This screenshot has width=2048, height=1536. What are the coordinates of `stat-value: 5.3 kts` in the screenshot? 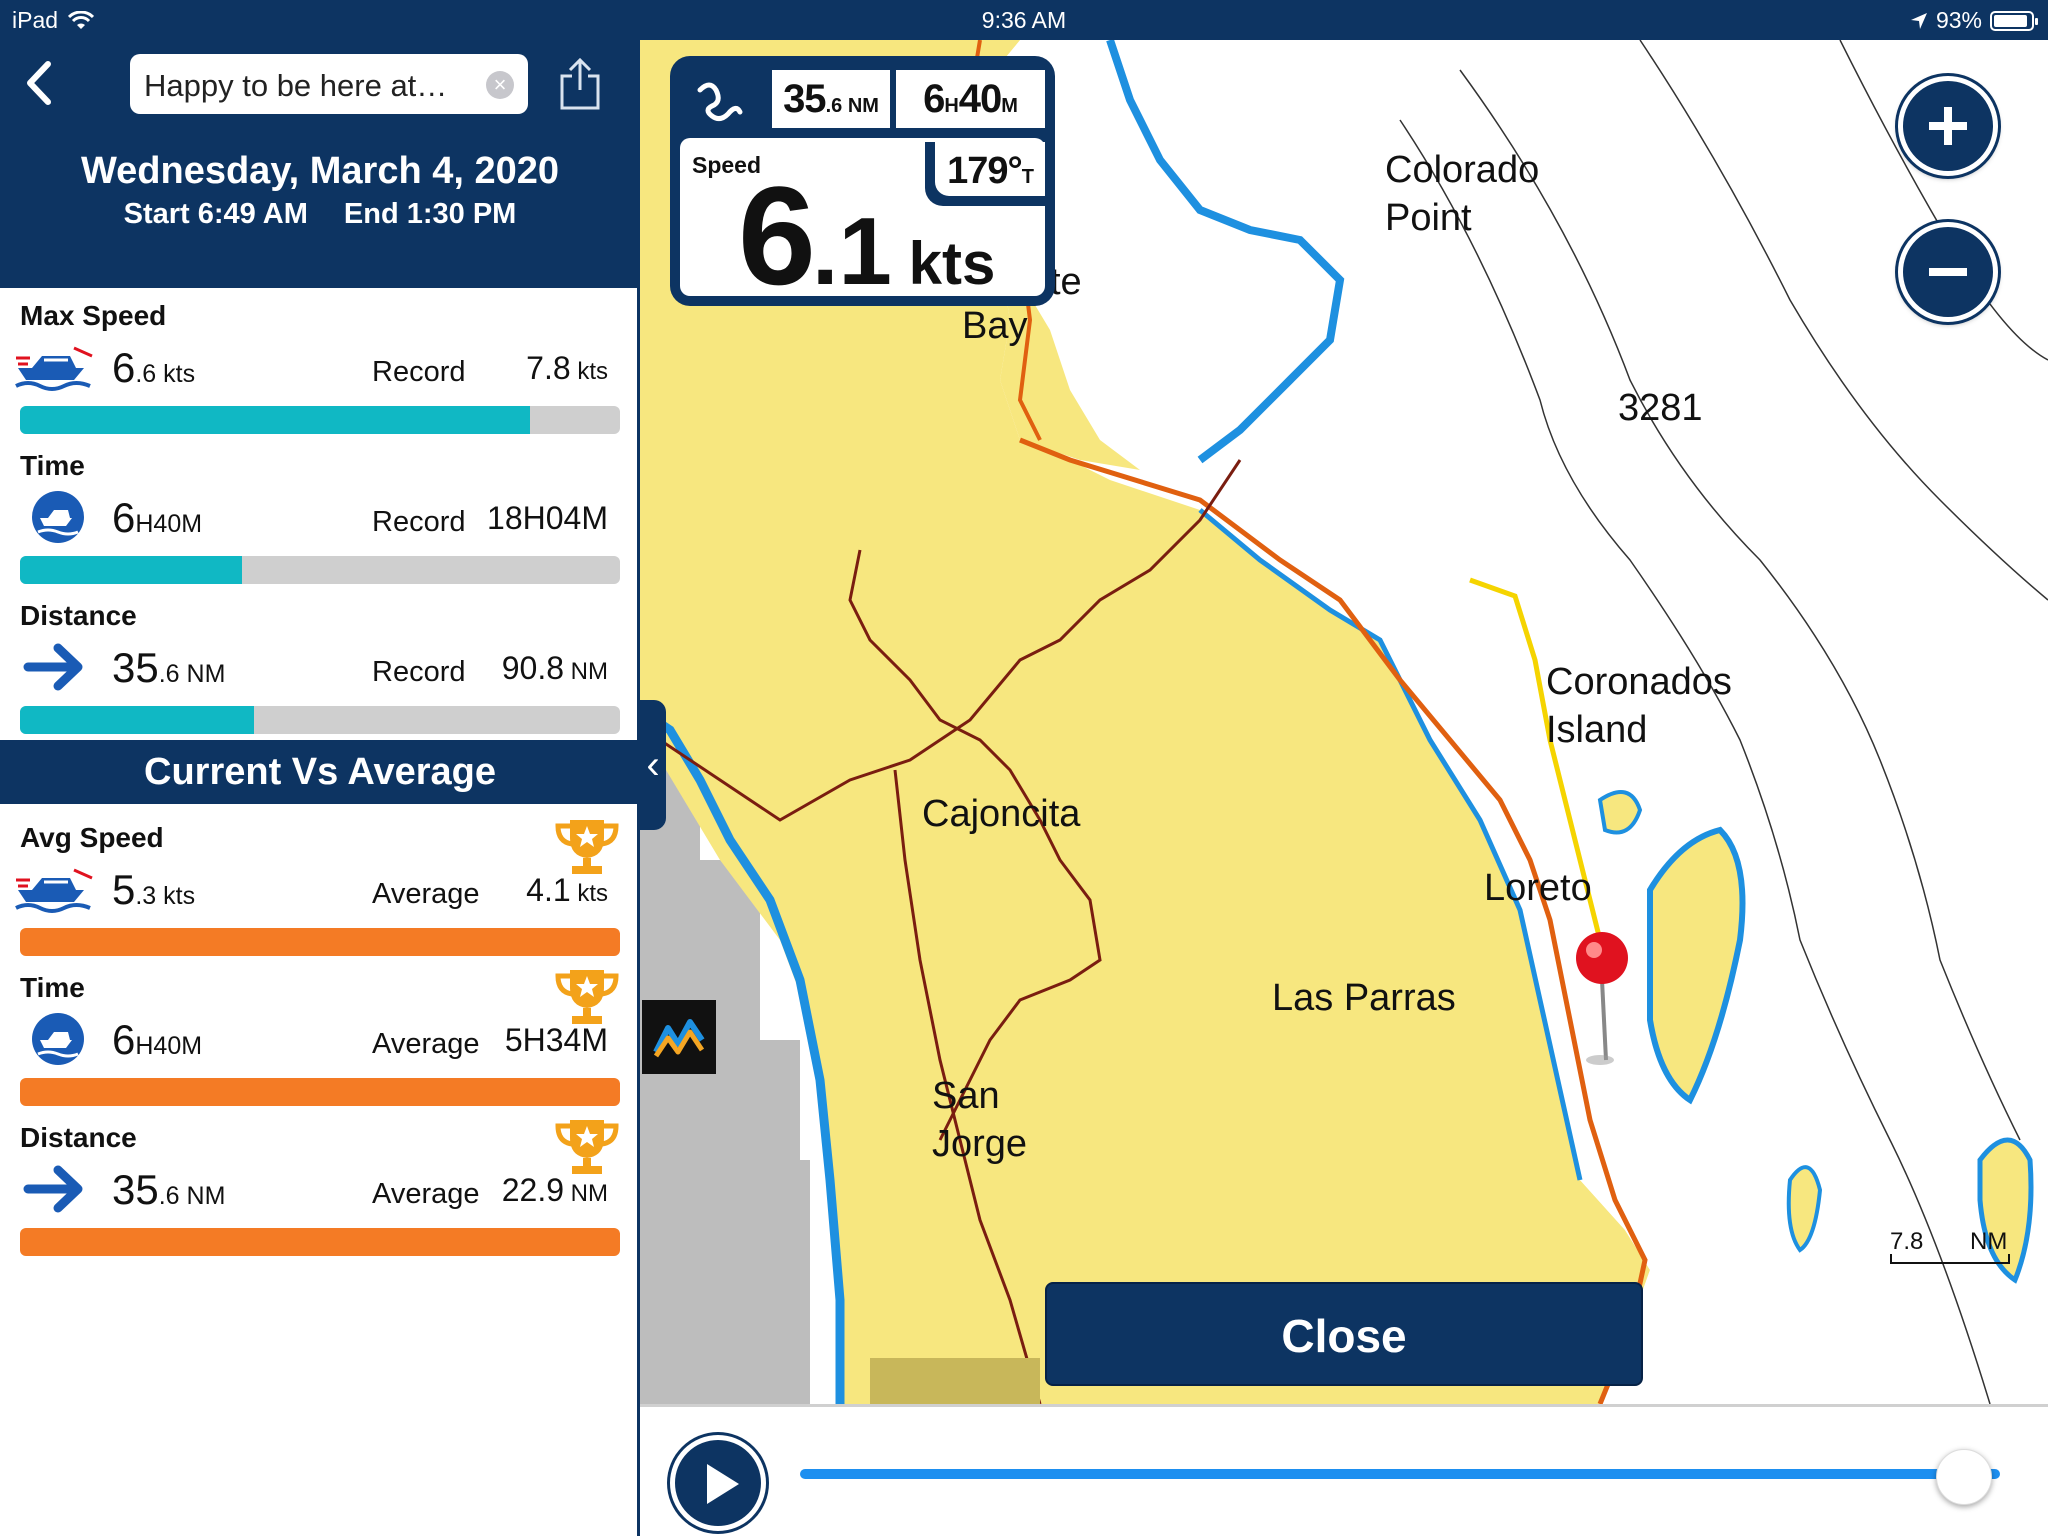 It's located at (154, 889).